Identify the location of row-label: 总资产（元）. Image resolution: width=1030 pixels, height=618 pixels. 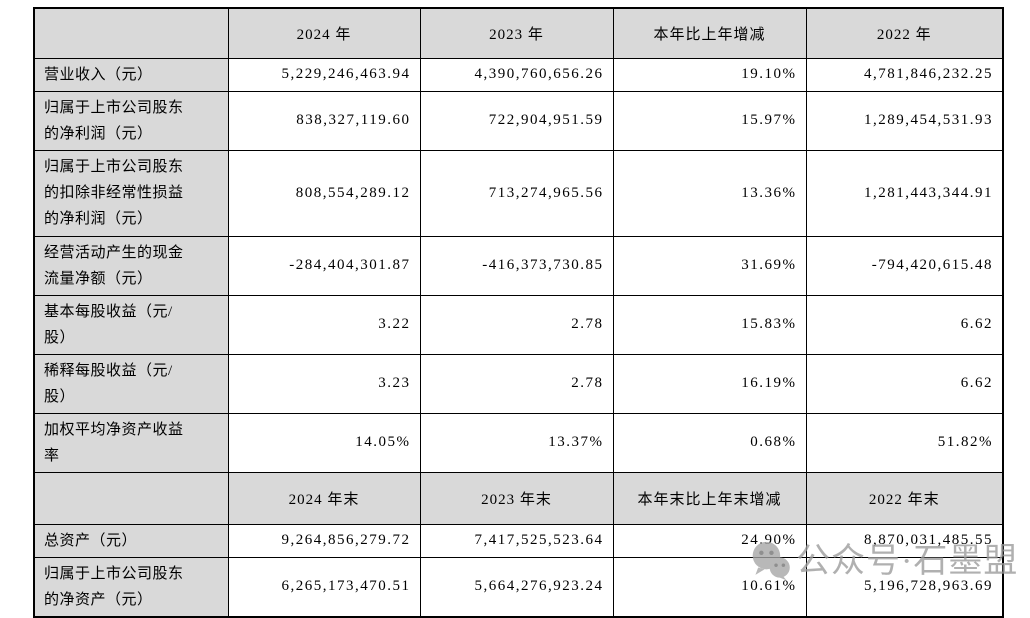
(131, 540).